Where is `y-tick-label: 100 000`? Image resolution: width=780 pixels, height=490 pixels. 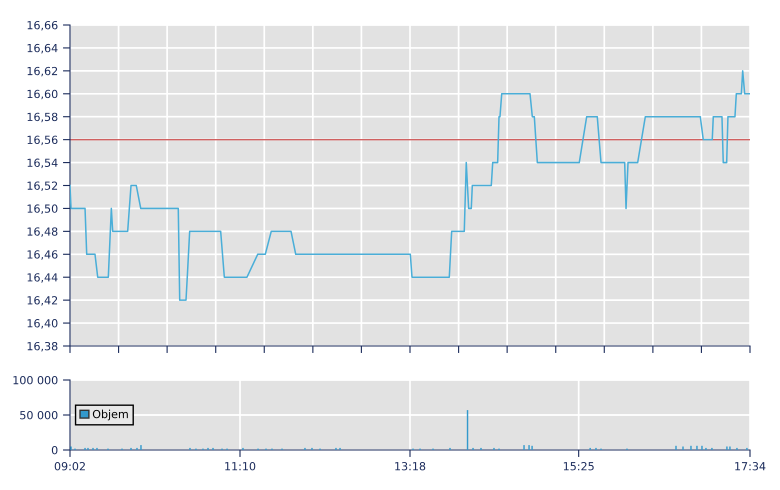 y-tick-label: 100 000 is located at coordinates (35, 380).